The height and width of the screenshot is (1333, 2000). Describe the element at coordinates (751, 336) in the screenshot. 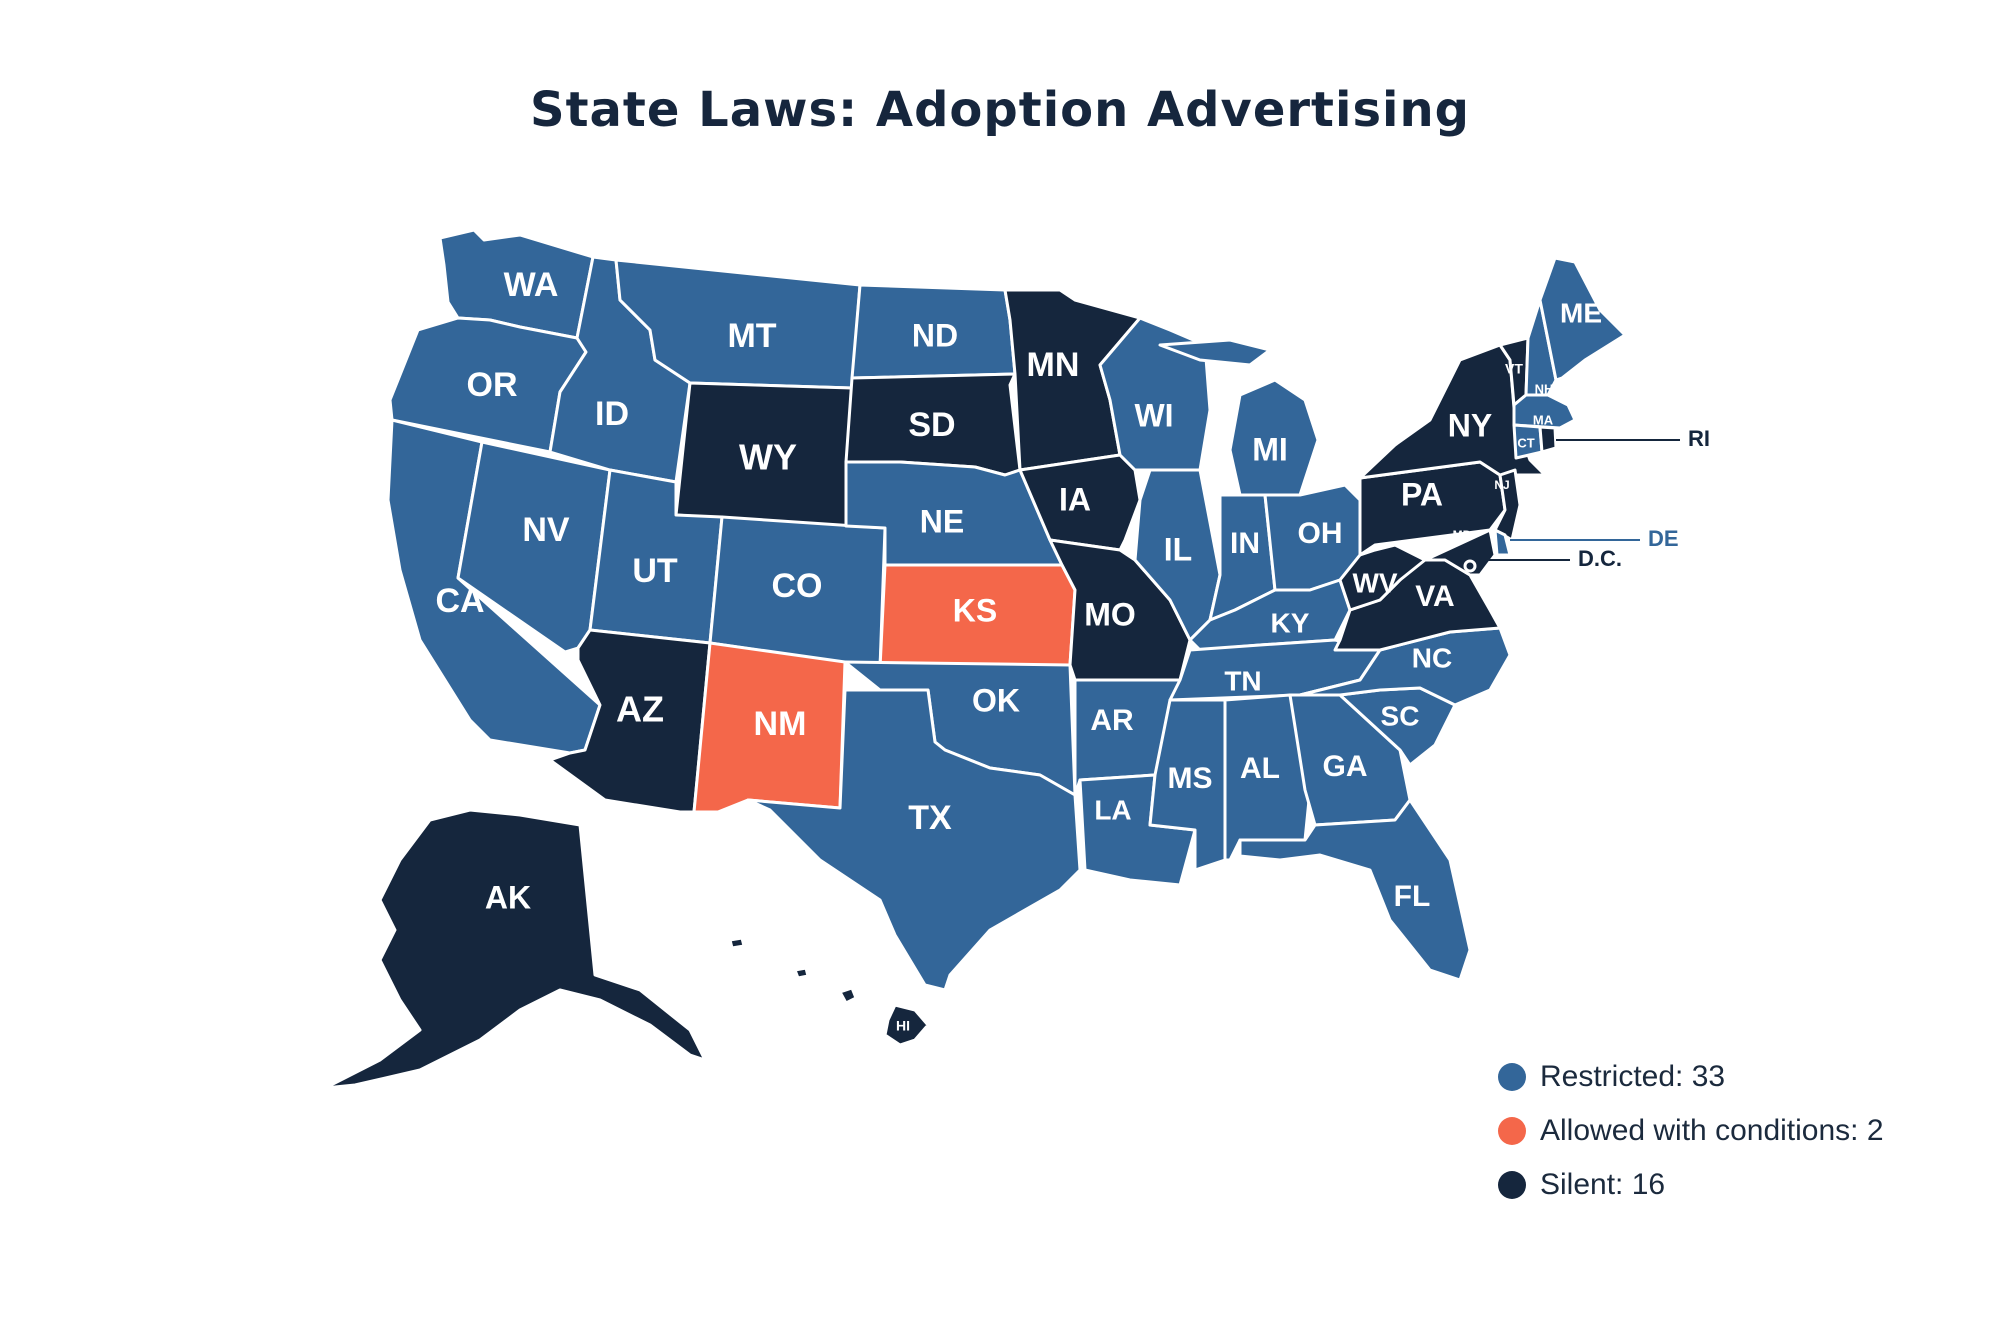

I see `state-label-mt: MT` at that location.